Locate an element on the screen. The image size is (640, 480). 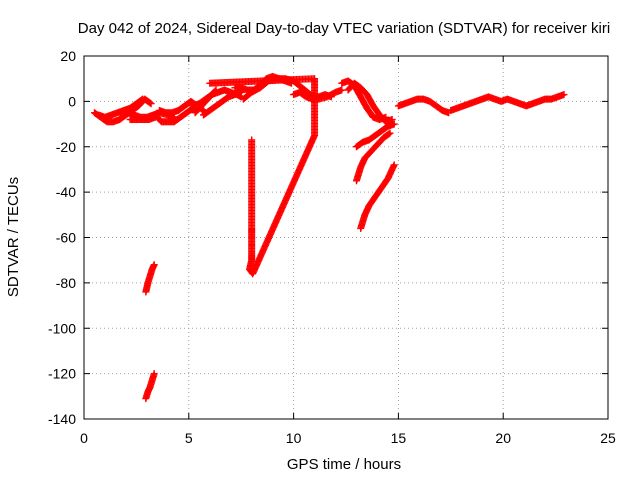
y-tick-label: -20 is located at coordinates (66, 147).